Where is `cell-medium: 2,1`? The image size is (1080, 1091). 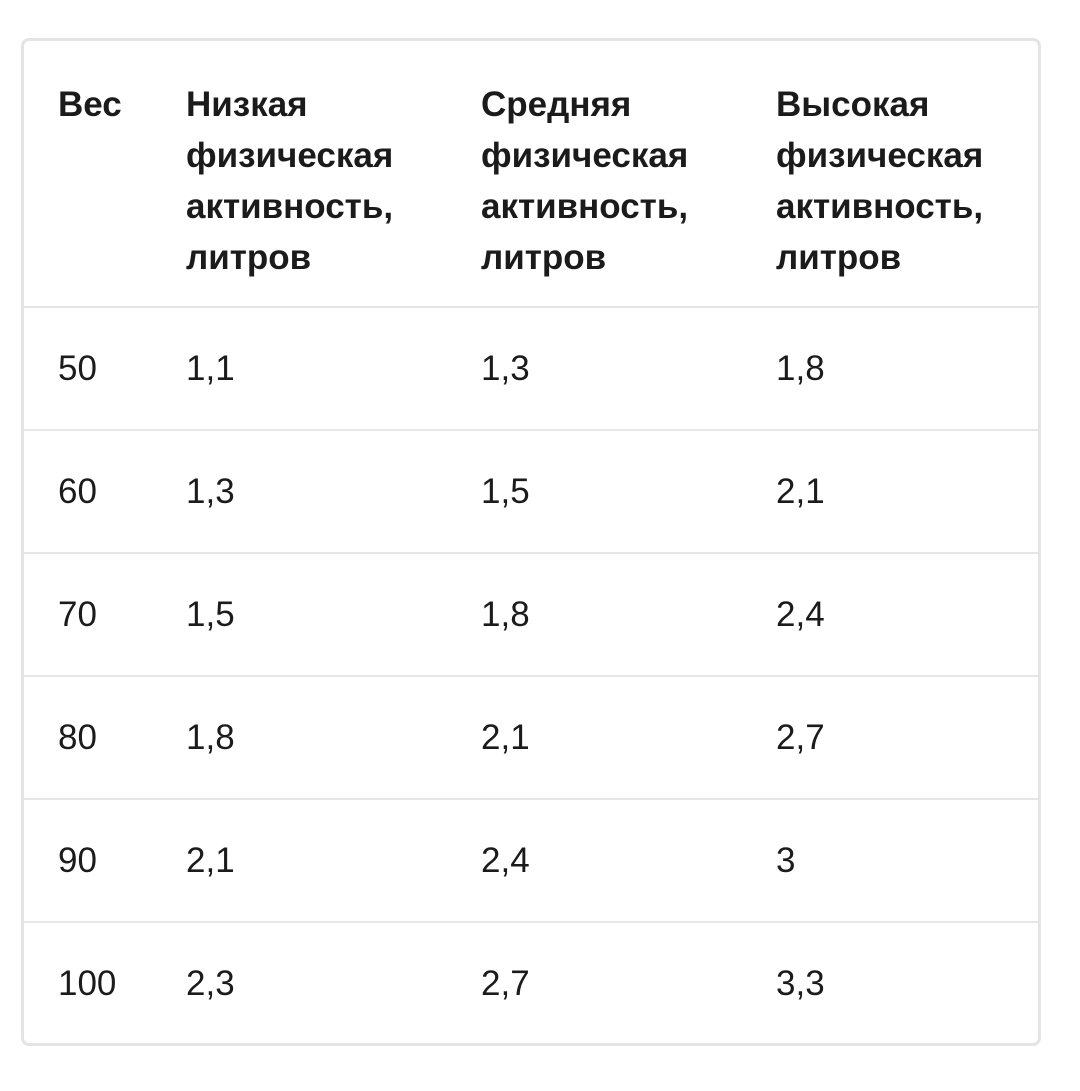
cell-medium: 2,1 is located at coordinates (606, 737).